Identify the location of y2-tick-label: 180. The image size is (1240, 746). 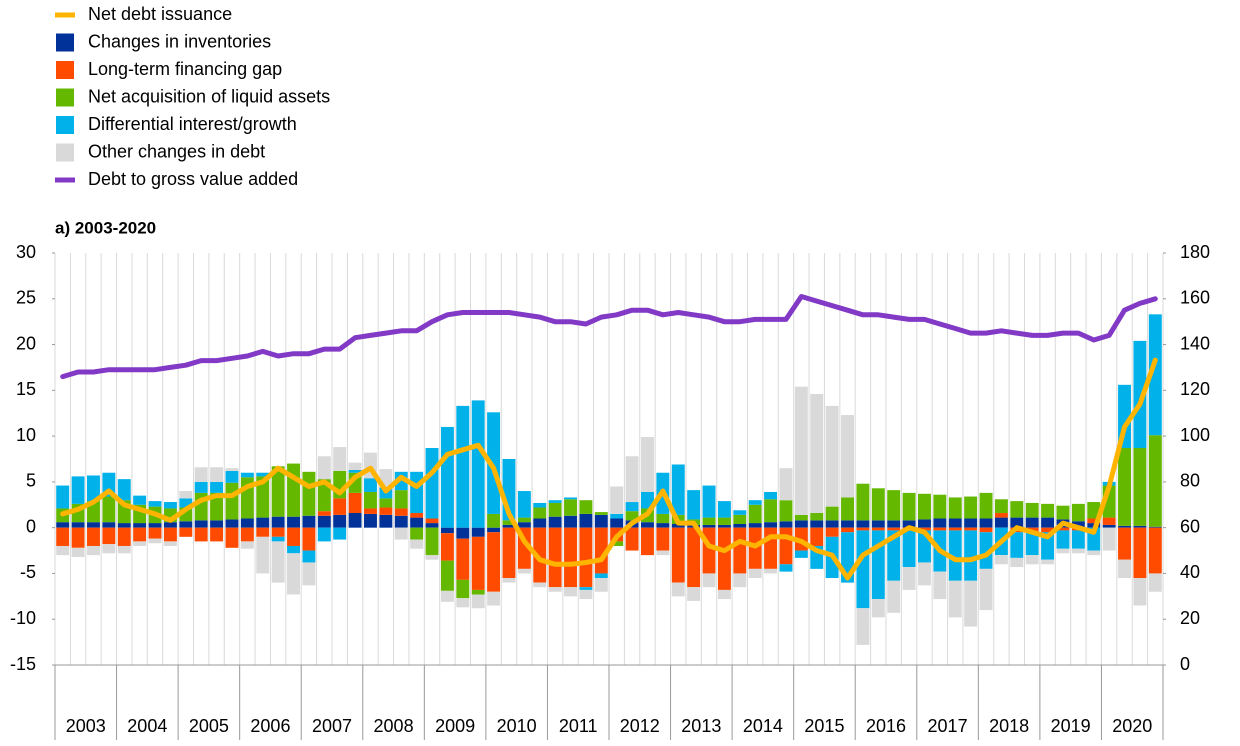
(1195, 252).